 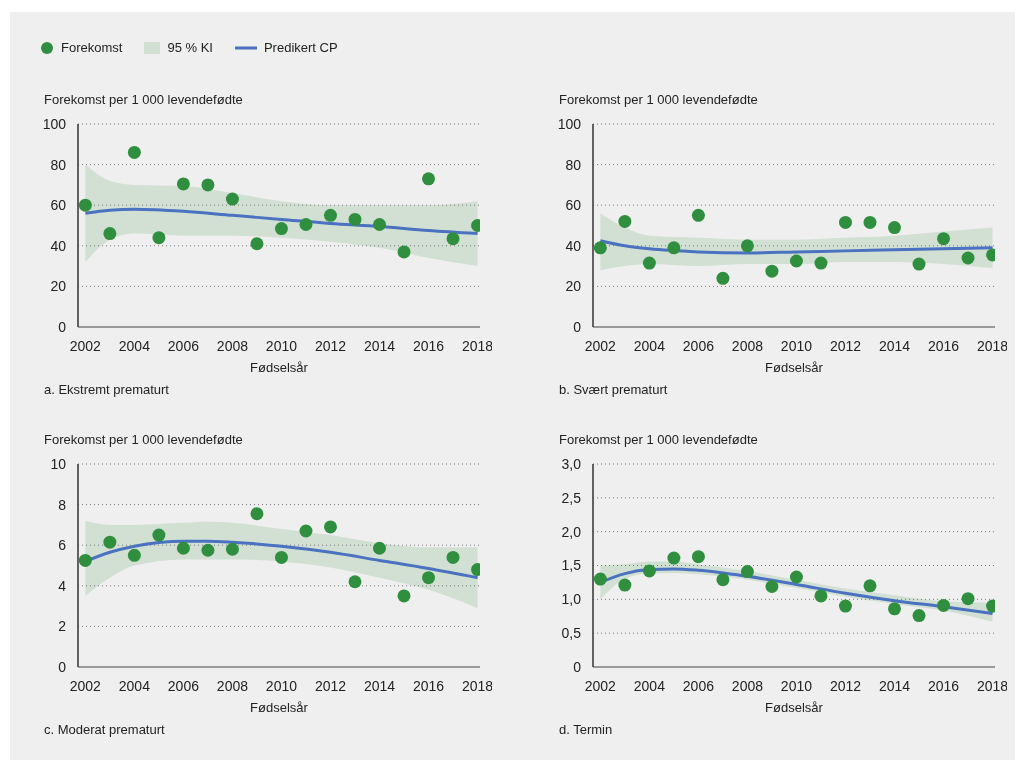 What do you see at coordinates (571, 565) in the screenshot?
I see `y-tick-label: 1,5` at bounding box center [571, 565].